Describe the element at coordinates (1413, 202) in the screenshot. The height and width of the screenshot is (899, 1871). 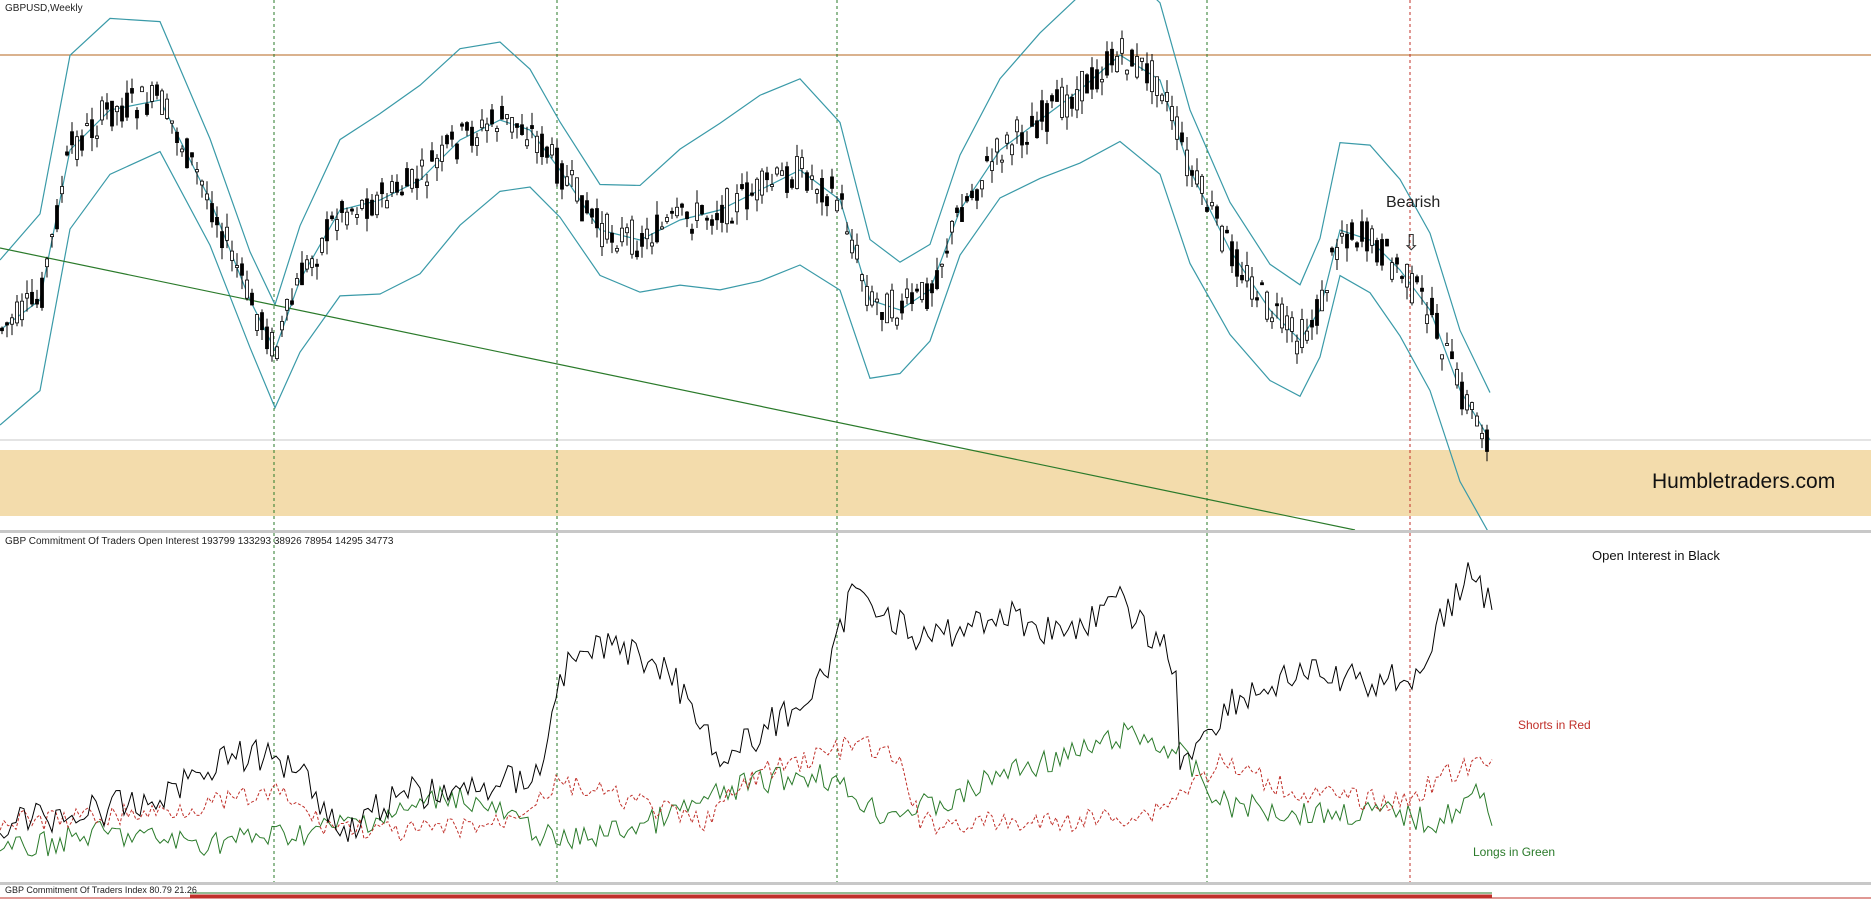
I see `bearish-annotation: Bearish` at that location.